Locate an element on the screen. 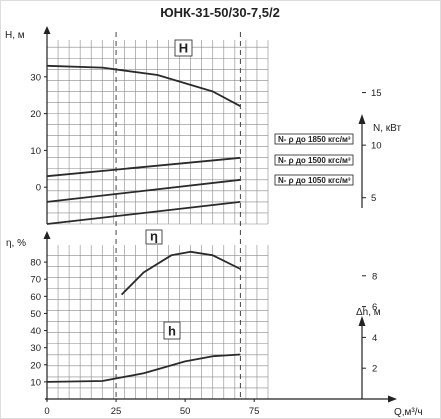 This screenshot has height=419, width=441. power-label-1850: N- ρ до 1850 кгс/м³ is located at coordinates (314, 139).